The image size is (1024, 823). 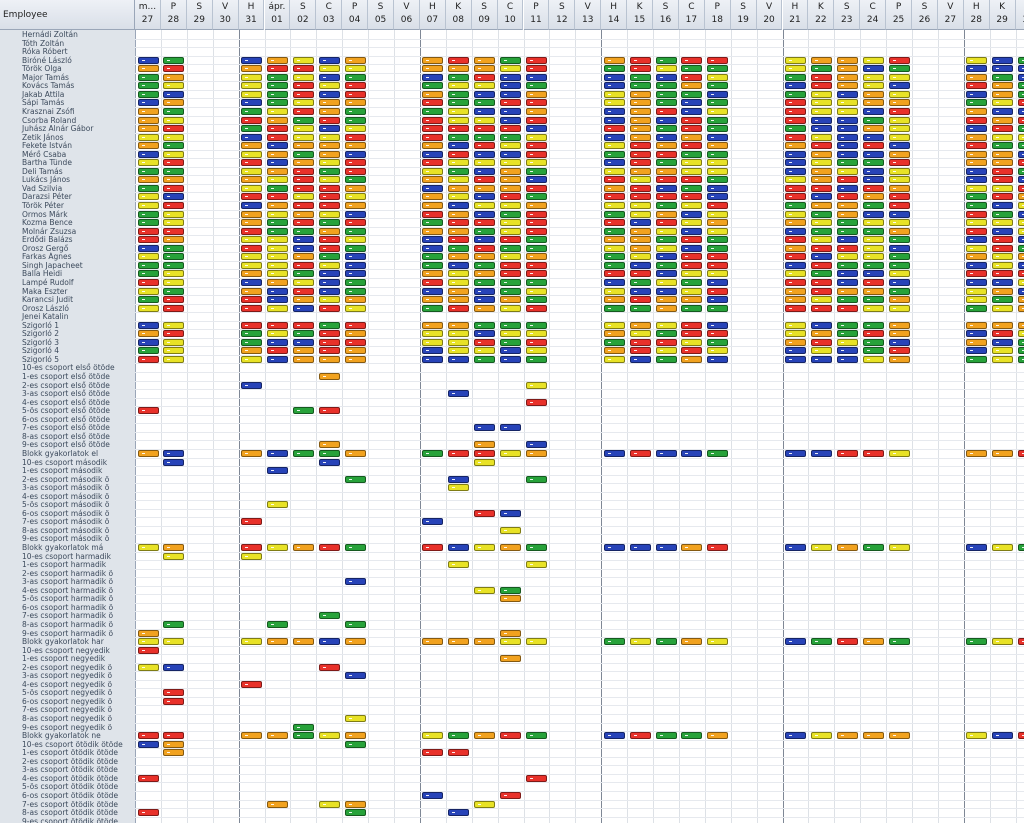 I want to click on row-label: 7-es csoport negyedik ö, so click(x=67, y=710).